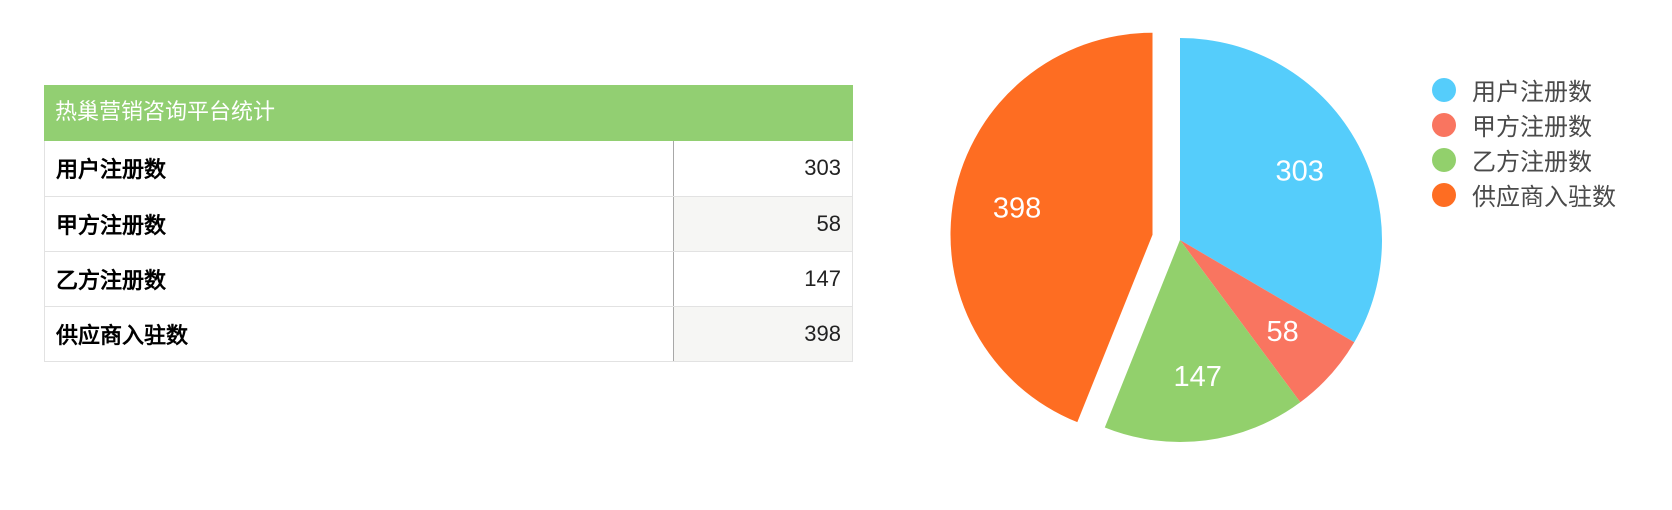 Image resolution: width=1672 pixels, height=510 pixels. I want to click on legend-label: 供应商入驻数, so click(1544, 197).